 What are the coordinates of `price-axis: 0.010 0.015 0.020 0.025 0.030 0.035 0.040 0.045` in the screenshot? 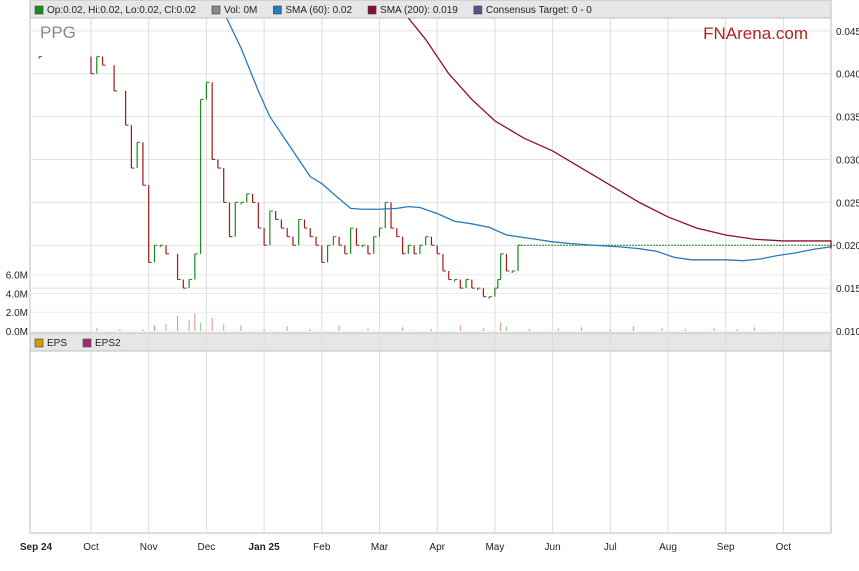 It's located at (847, 182).